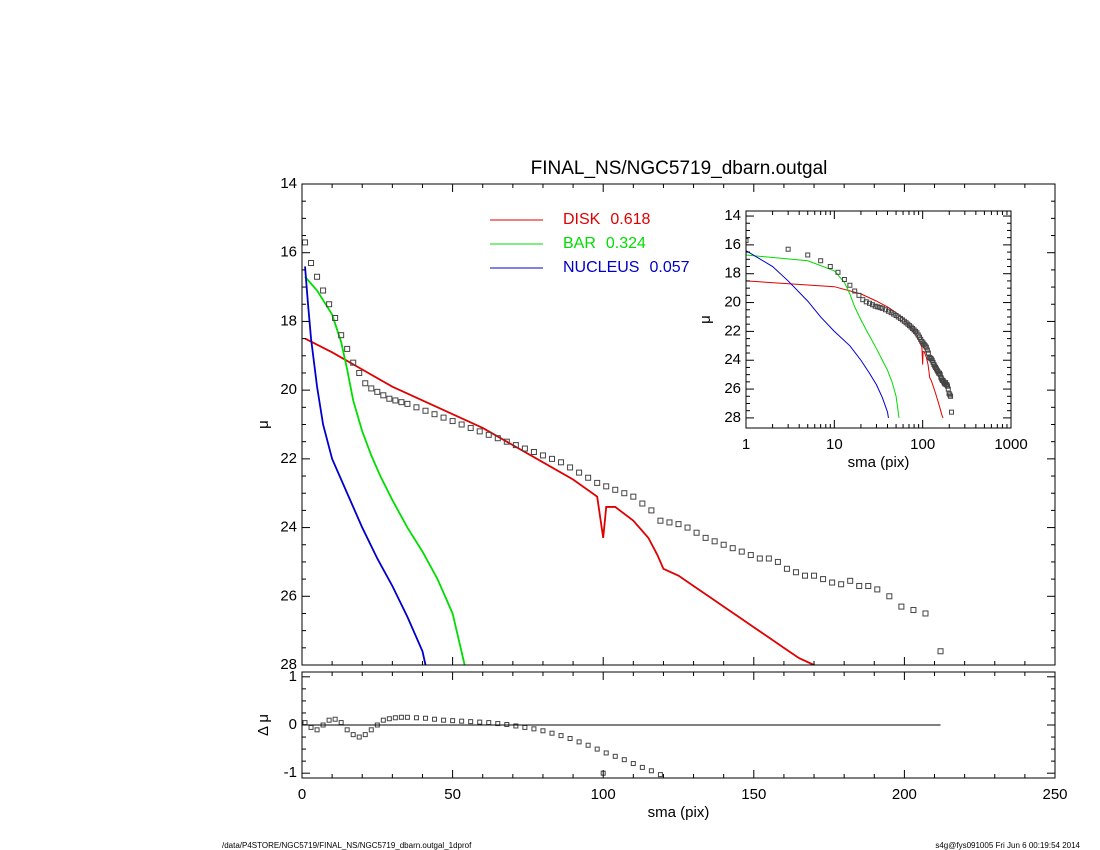  Describe the element at coordinates (579, 243) in the screenshot. I see `legend-name: BAR` at that location.